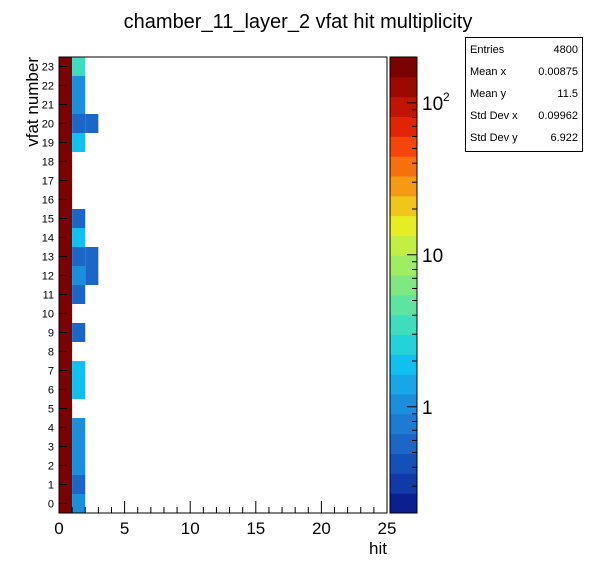 This screenshot has width=596, height=572. I want to click on stats-key: Std Dev x, so click(494, 116).